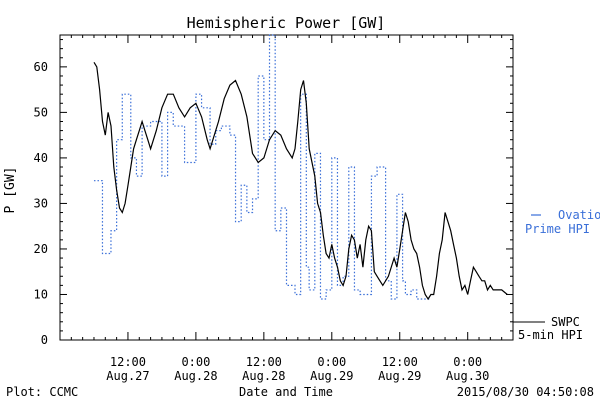  What do you see at coordinates (579, 215) in the screenshot?
I see `legend-ovation-label-line1: Ovation` at bounding box center [579, 215].